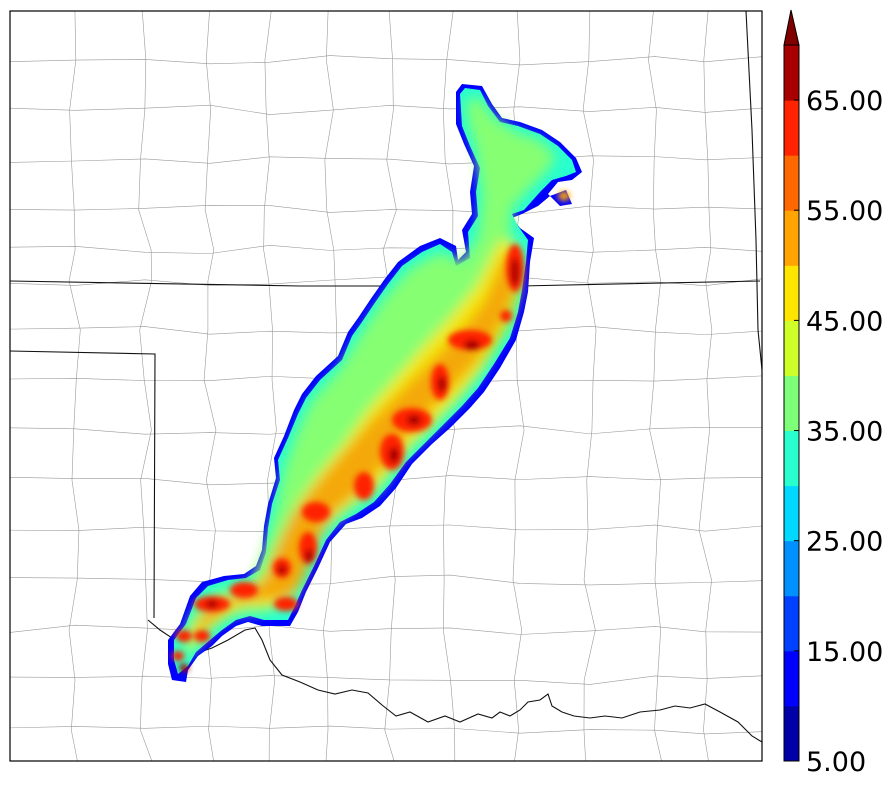 This screenshot has width=894, height=785. What do you see at coordinates (836, 762) in the screenshot?
I see `colorbar-tick-label: 5.00` at bounding box center [836, 762].